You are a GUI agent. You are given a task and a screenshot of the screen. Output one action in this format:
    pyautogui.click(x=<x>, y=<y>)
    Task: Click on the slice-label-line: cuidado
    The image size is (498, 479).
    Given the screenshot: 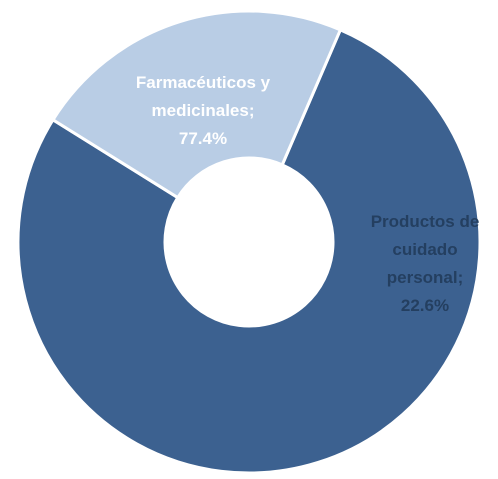 What is the action you would take?
    pyautogui.click(x=424, y=249)
    